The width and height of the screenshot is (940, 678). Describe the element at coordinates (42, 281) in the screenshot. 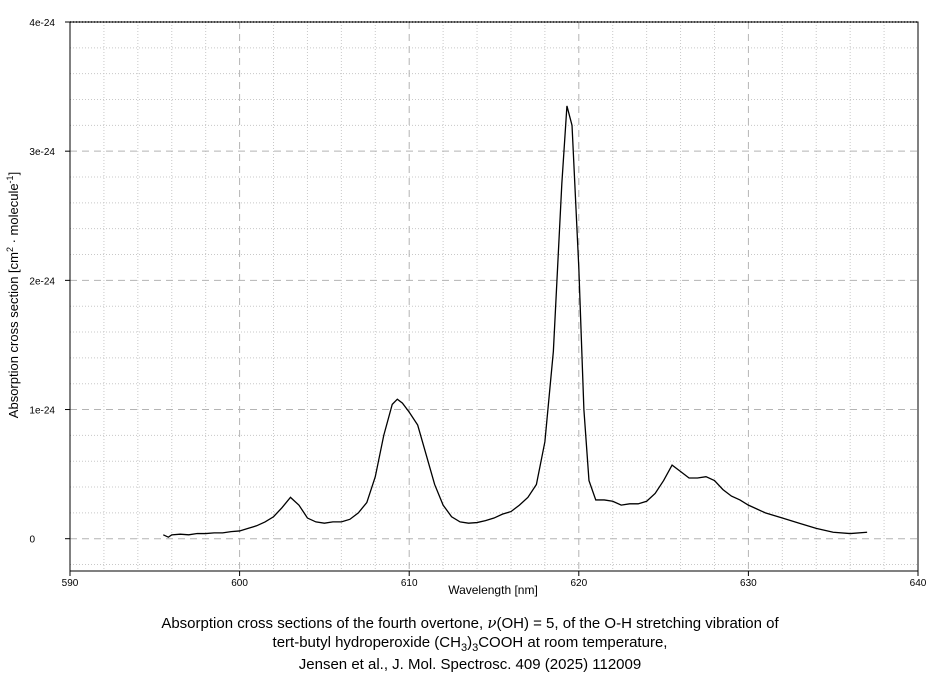

I see `y-tick-label: 2e-24` at that location.